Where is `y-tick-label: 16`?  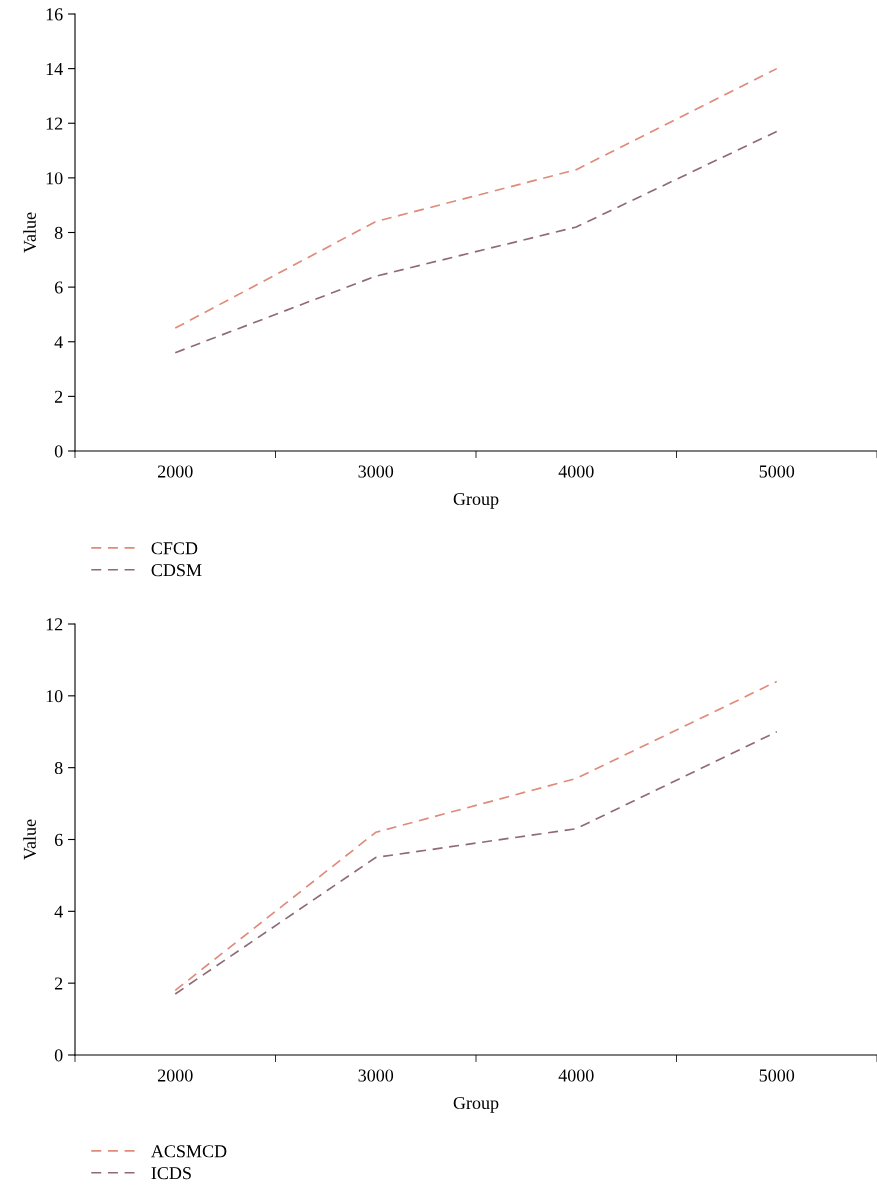
y-tick-label: 16 is located at coordinates (54, 14).